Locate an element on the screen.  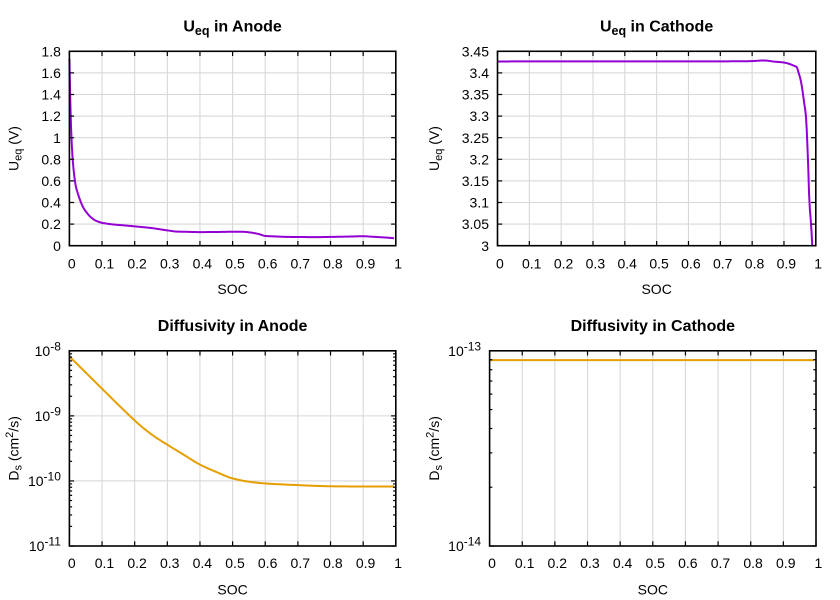
svg-text: 10⁻¹¹ is located at coordinates (45, 545).